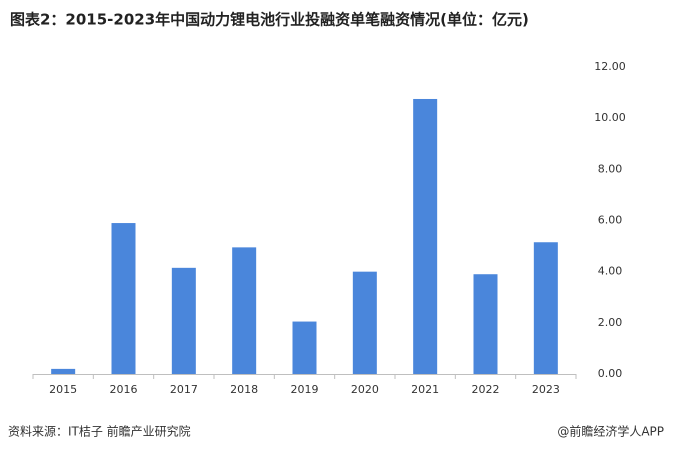 This screenshot has width=674, height=451. I want to click on source-note: 资料来源：IT桔子 前瞻产业研究院, so click(99, 431).